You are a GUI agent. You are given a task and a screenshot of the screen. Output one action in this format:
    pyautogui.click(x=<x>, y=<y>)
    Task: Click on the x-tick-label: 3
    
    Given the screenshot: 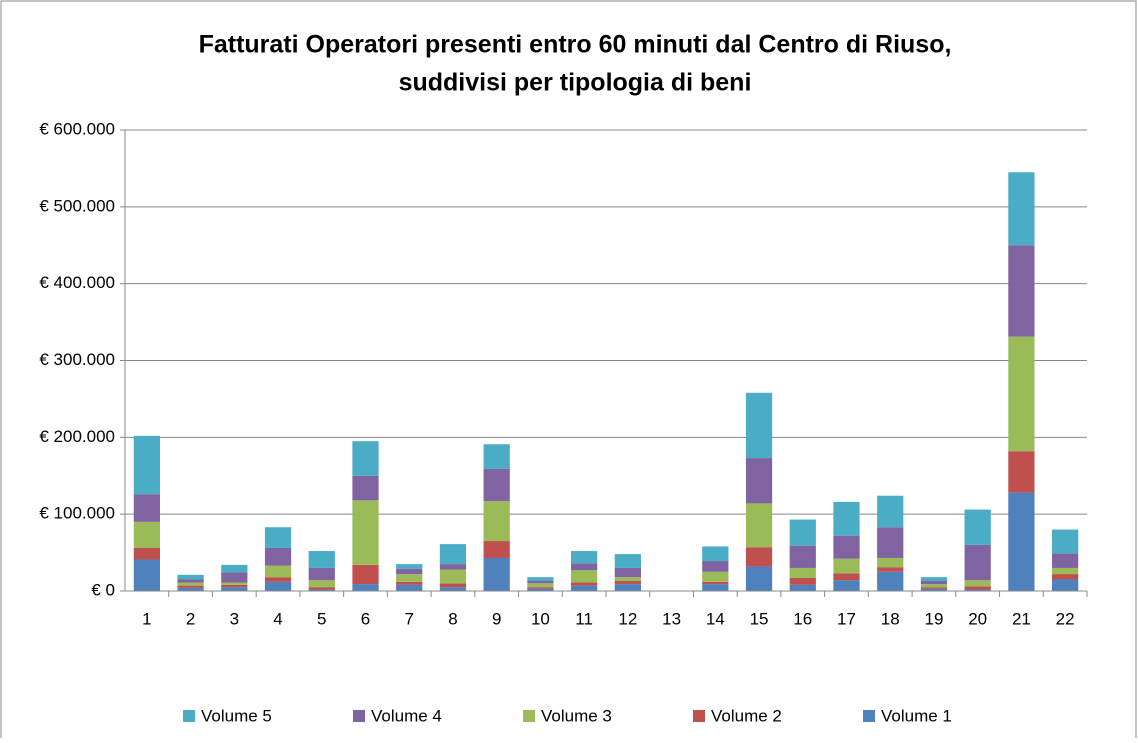 What is the action you would take?
    pyautogui.click(x=234, y=618)
    